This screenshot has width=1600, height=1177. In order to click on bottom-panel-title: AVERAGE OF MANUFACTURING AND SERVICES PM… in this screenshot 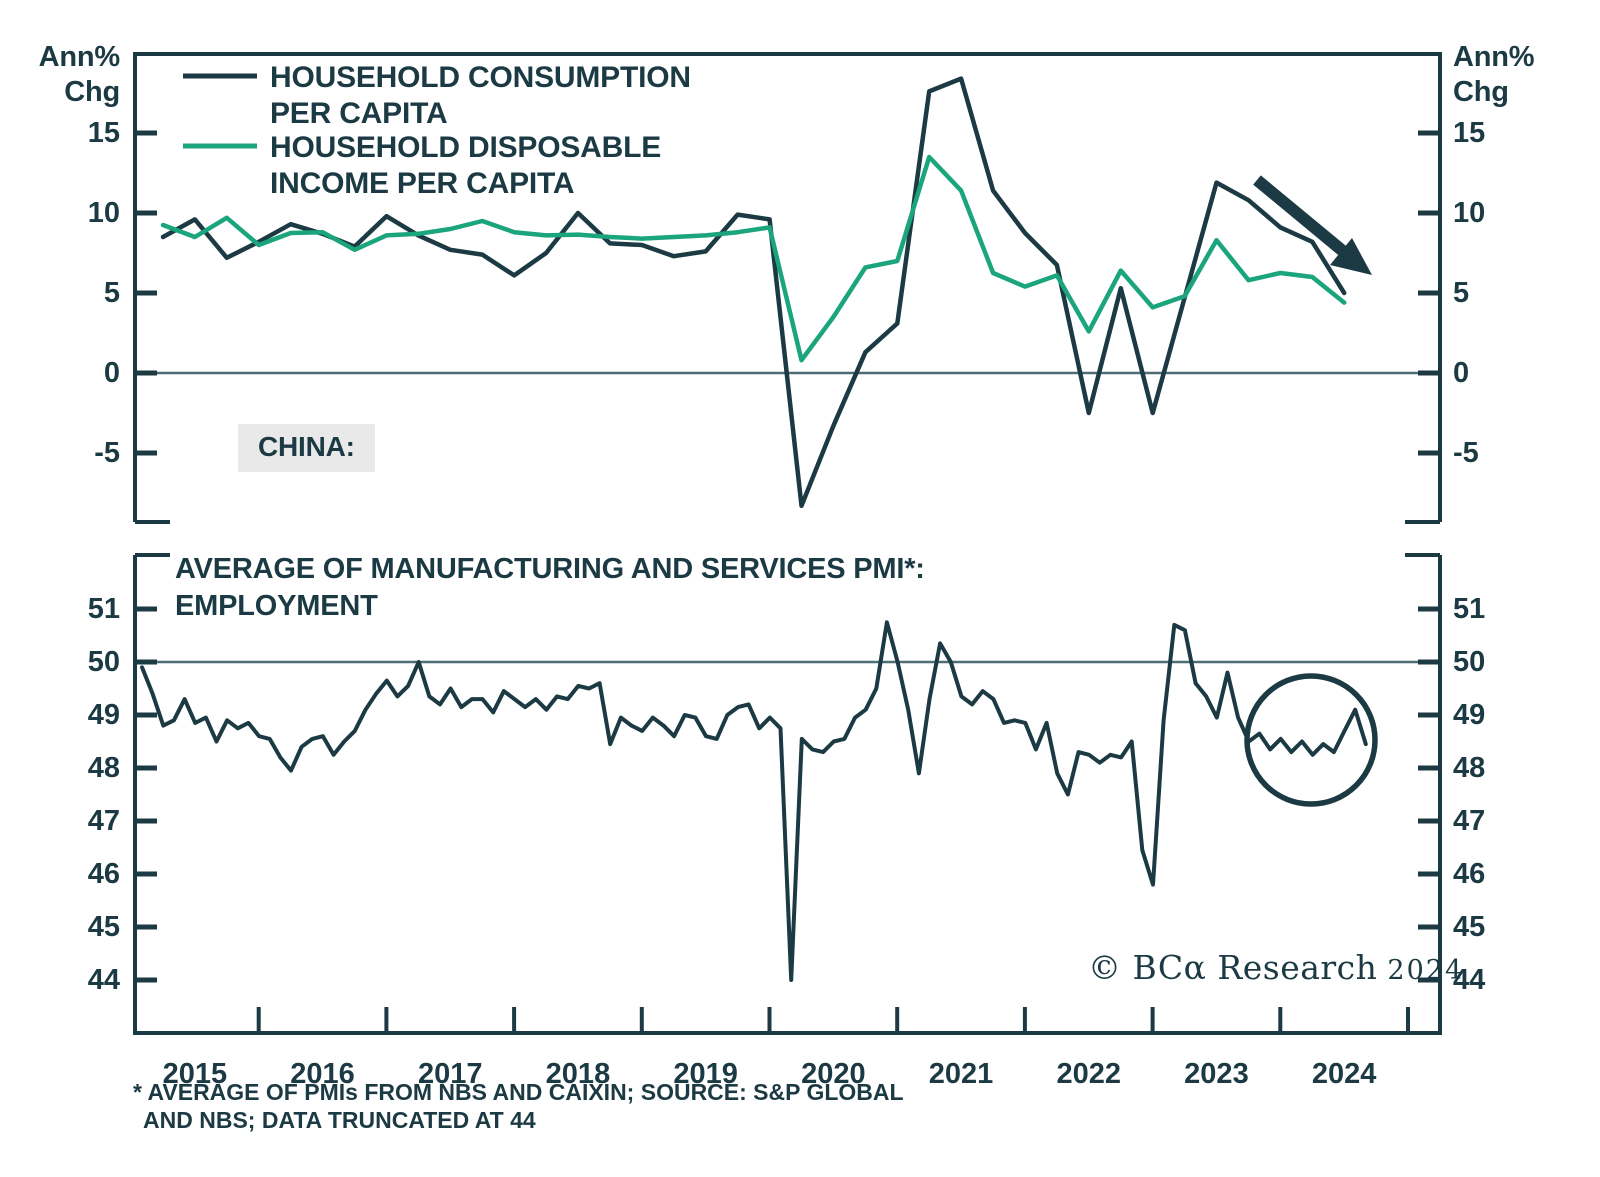, I will do `click(550, 588)`.